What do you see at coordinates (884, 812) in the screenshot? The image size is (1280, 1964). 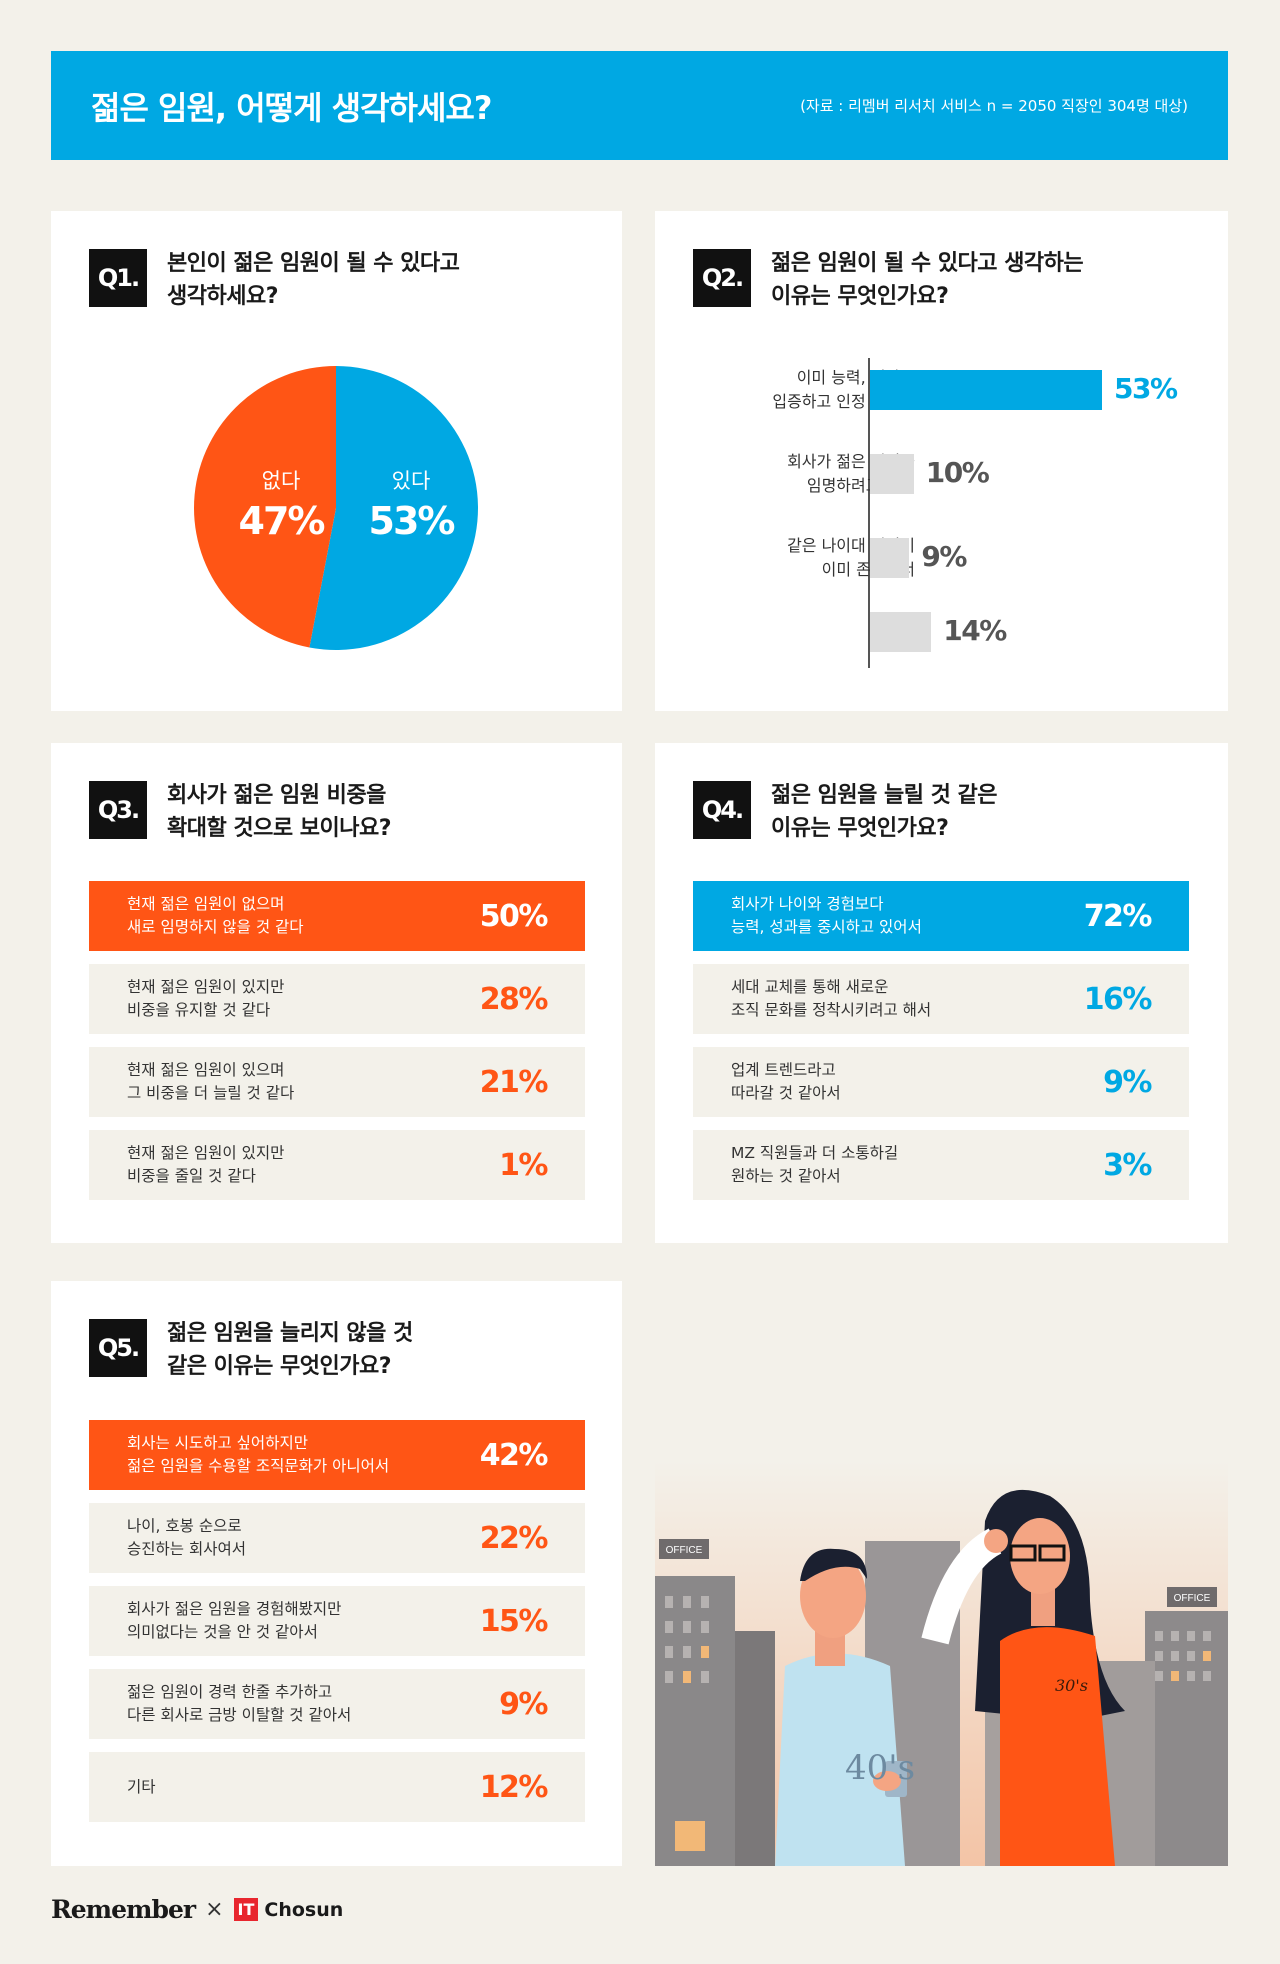 I see `q4-title: 젊은 임원을 늘릴 것 같은 이유는 무엇인가요?` at bounding box center [884, 812].